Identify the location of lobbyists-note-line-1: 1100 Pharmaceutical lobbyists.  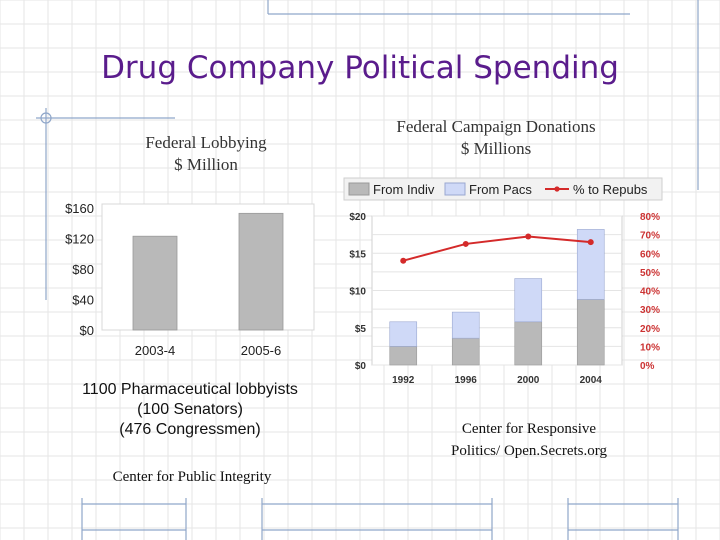
(190, 389).